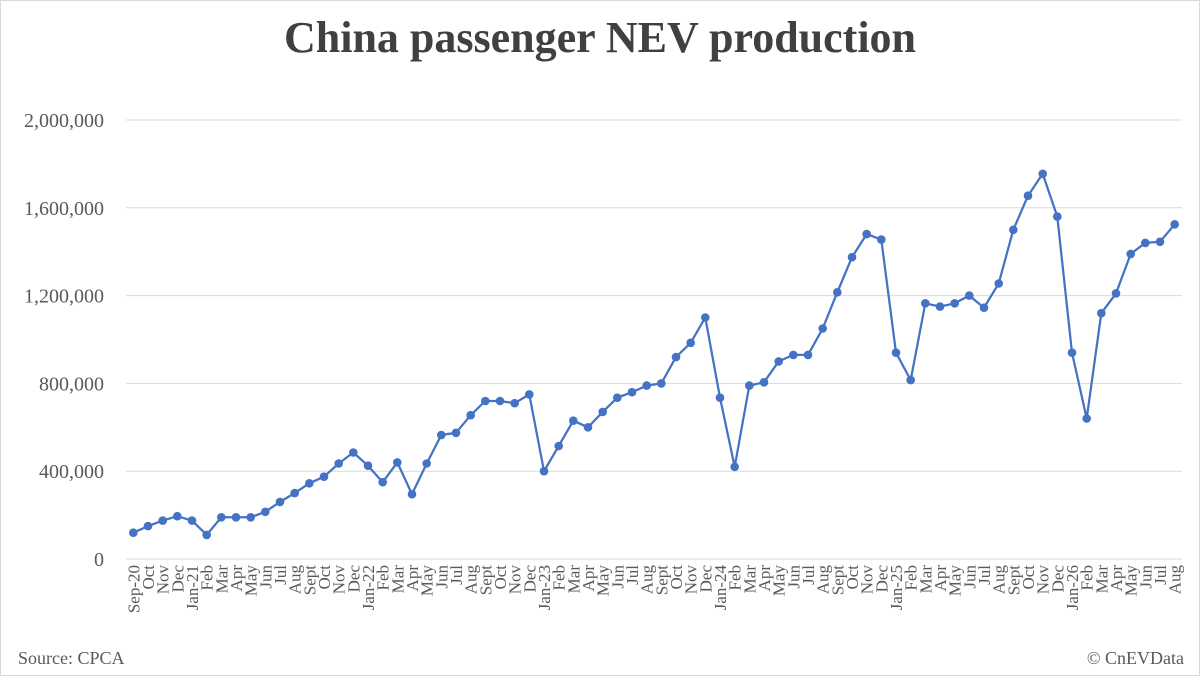 Image resolution: width=1200 pixels, height=676 pixels. Describe the element at coordinates (544, 587) in the screenshot. I see `x-tick-label: Jan-23` at that location.